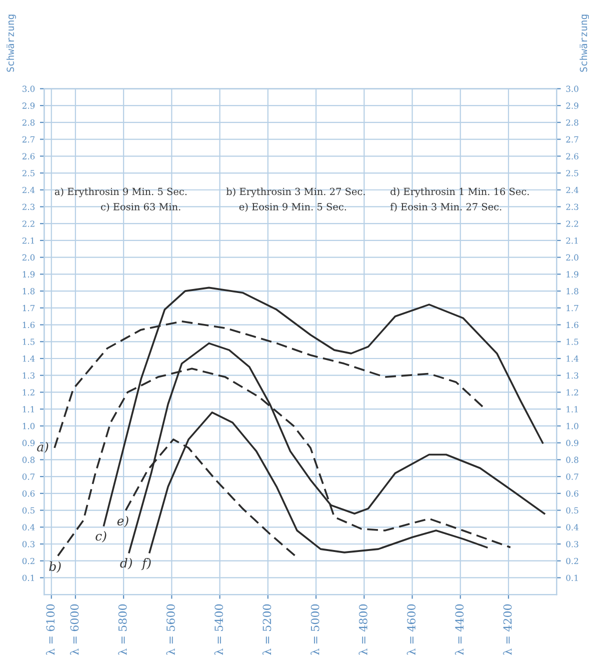  Describe the element at coordinates (459, 193) in the screenshot. I see `annotation: d) Erythrosin 1 Min. 16 Sec.` at that location.